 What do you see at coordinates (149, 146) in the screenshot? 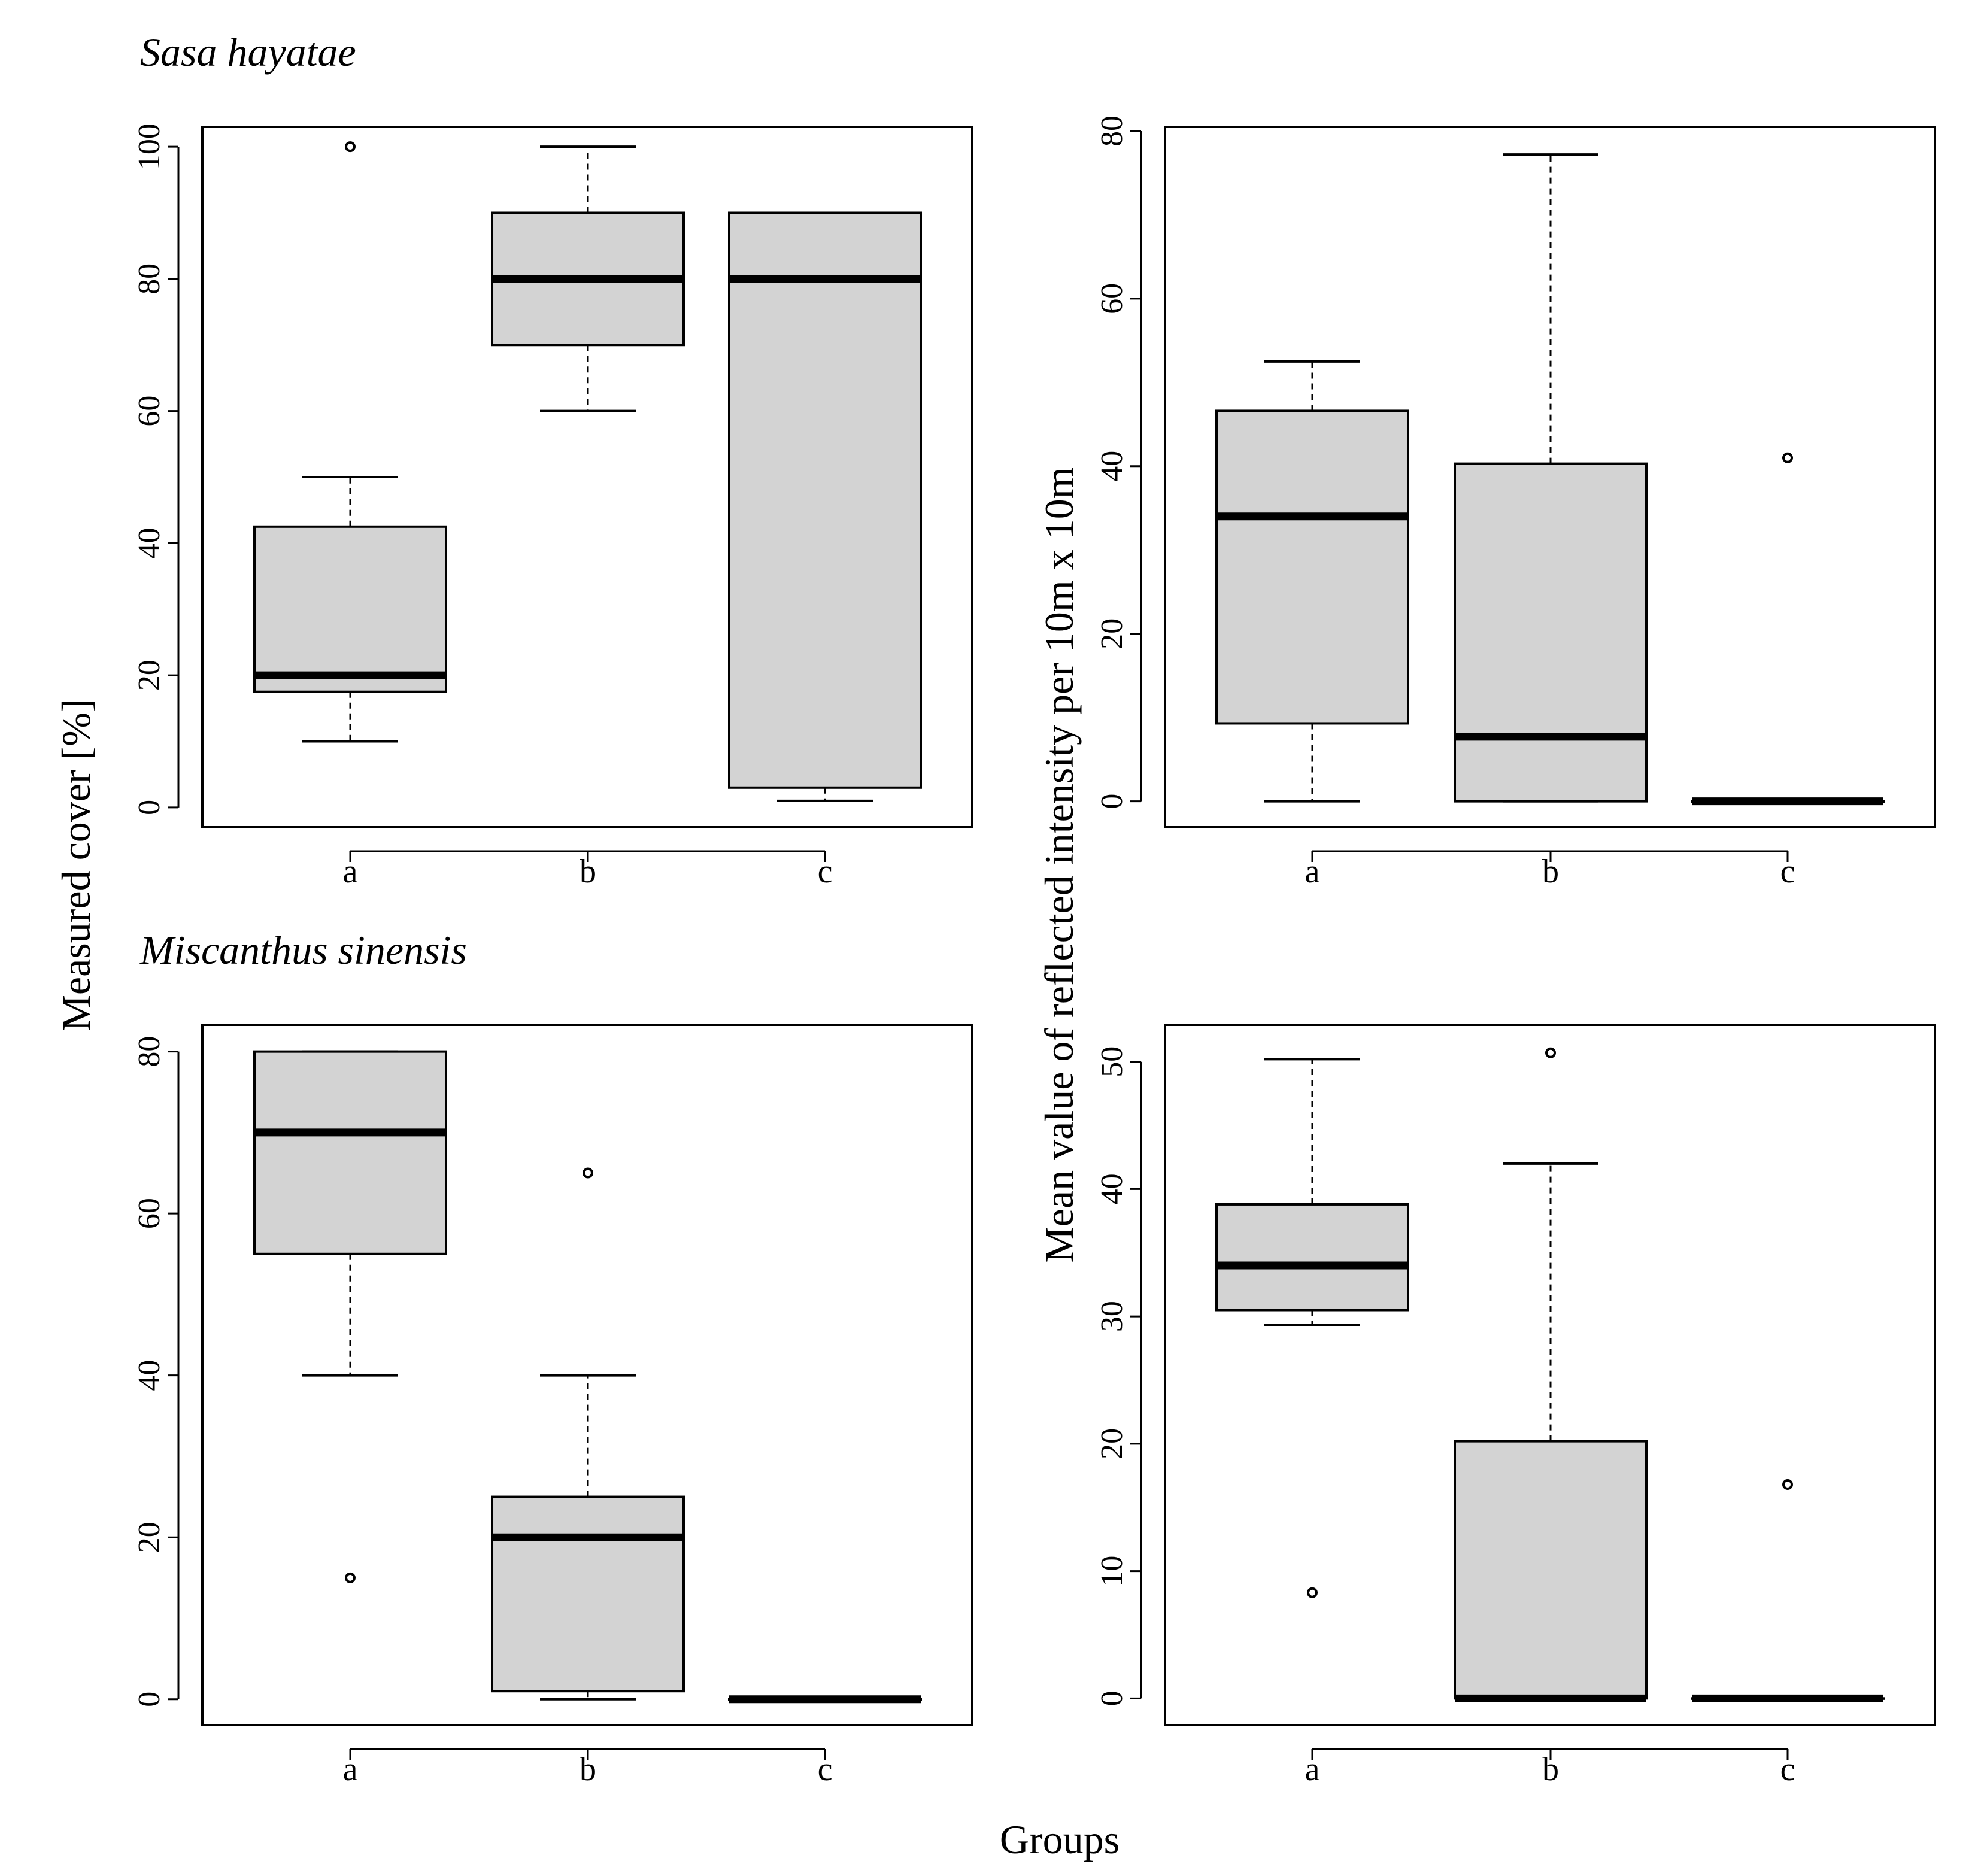
I see `y-tick-label: 100` at bounding box center [149, 146].